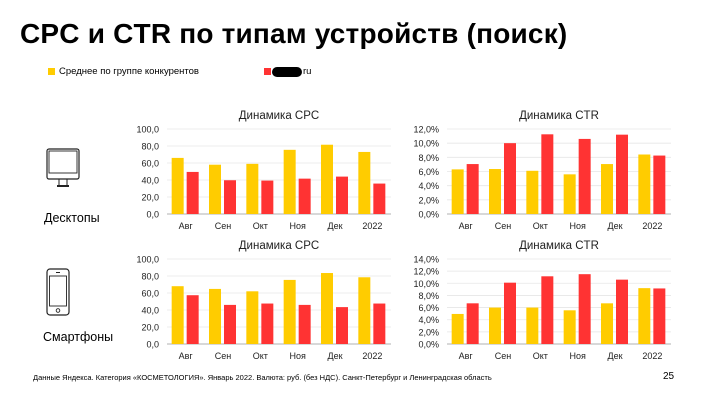 The width and height of the screenshot is (720, 401). Describe the element at coordinates (147, 130) in the screenshot. I see `y-tick-label: 100,0` at that location.